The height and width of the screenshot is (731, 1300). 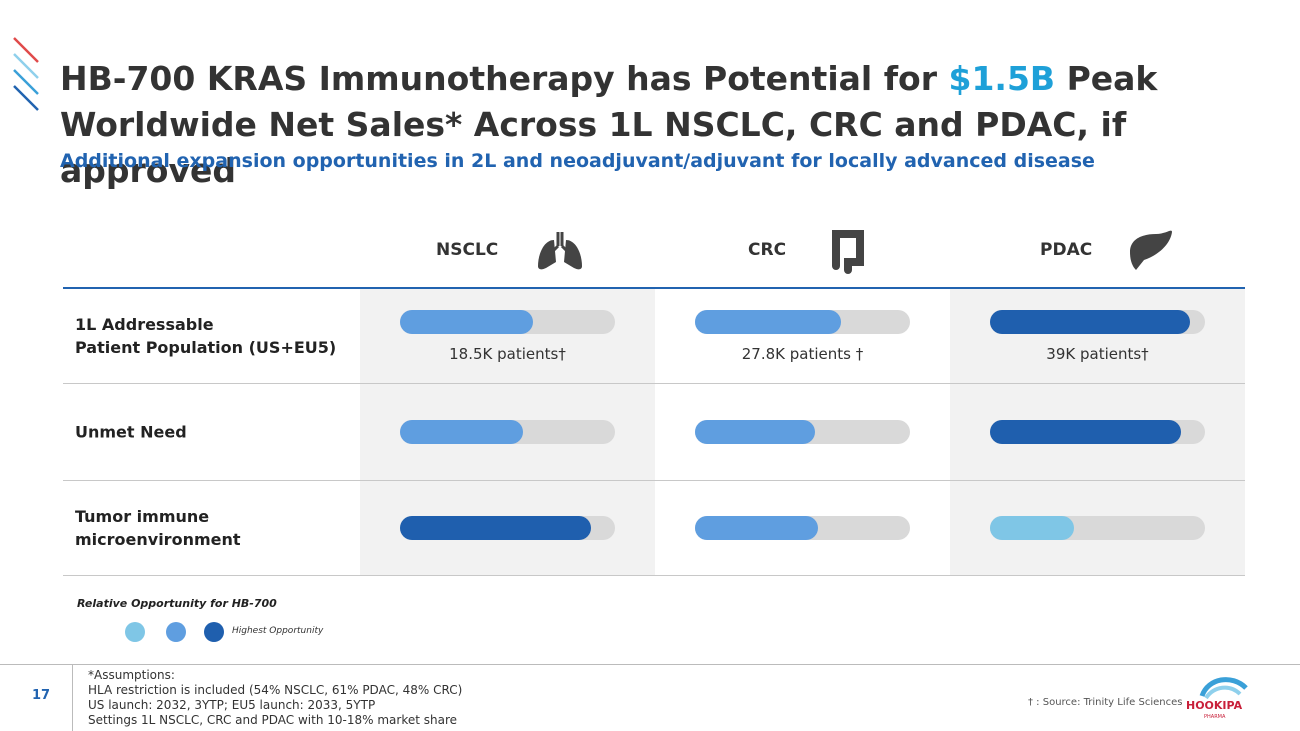 What do you see at coordinates (177, 603) in the screenshot?
I see `legend-title: Relative Opportunity for HB-700` at bounding box center [177, 603].